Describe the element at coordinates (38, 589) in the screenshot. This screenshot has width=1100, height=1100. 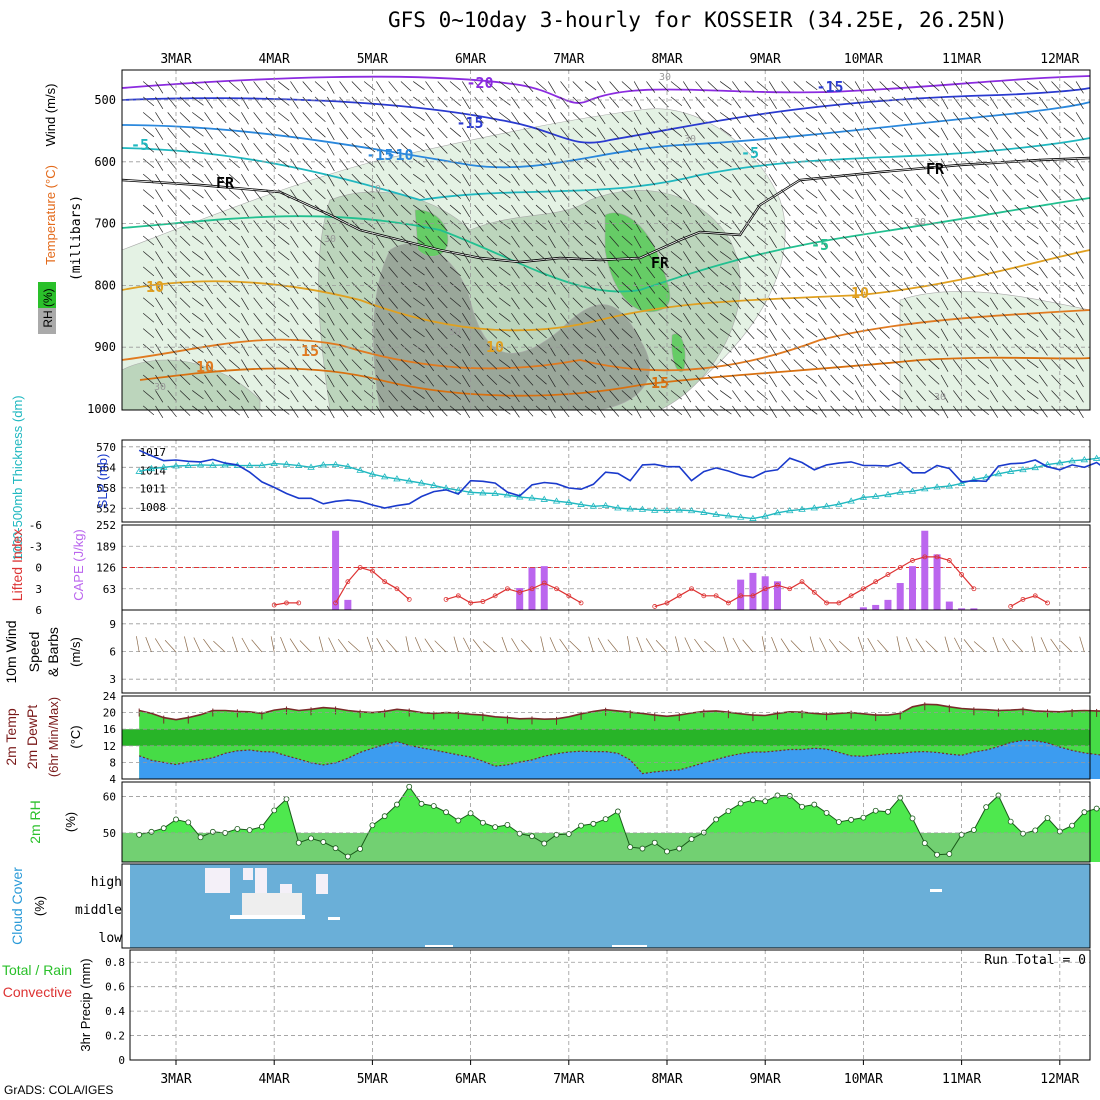
I see `lifted-index-tick-label: 3` at that location.